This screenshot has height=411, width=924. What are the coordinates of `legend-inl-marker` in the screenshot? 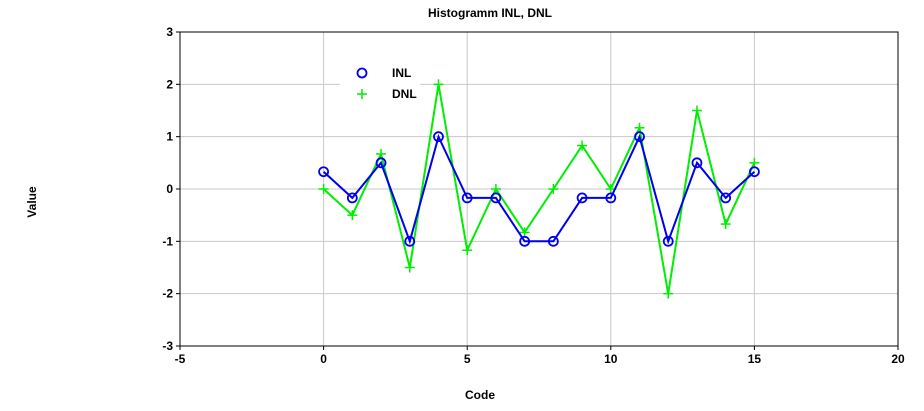 It's located at (362, 73).